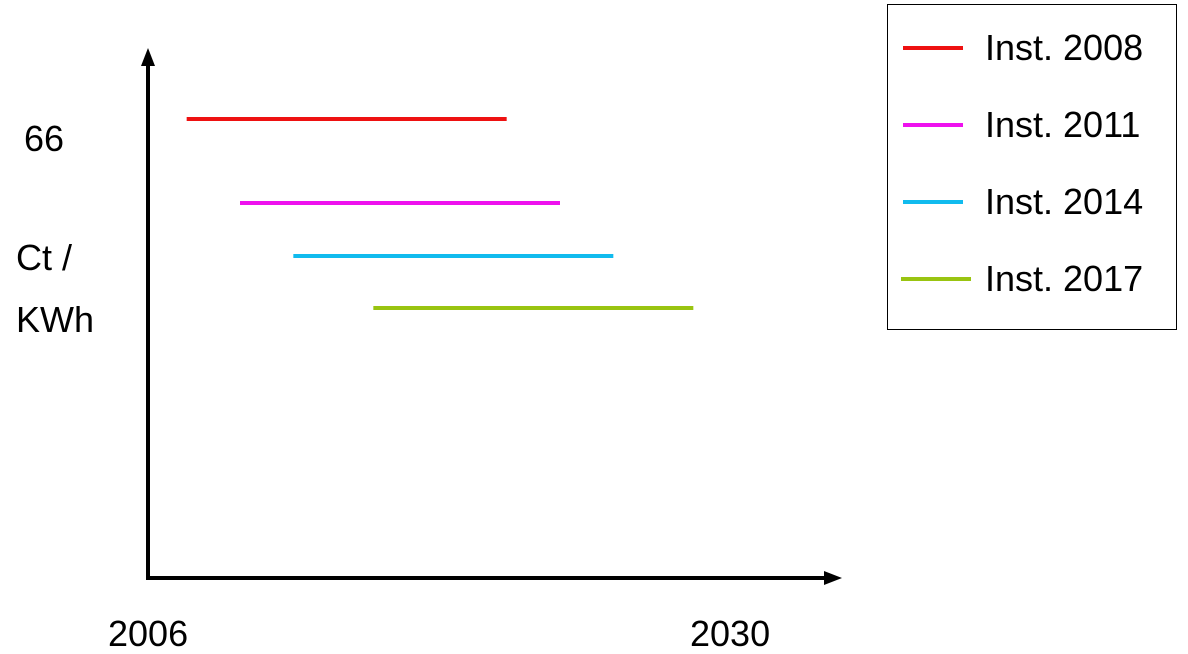  I want to click on legend-label: Inst. 2011, so click(1063, 124).